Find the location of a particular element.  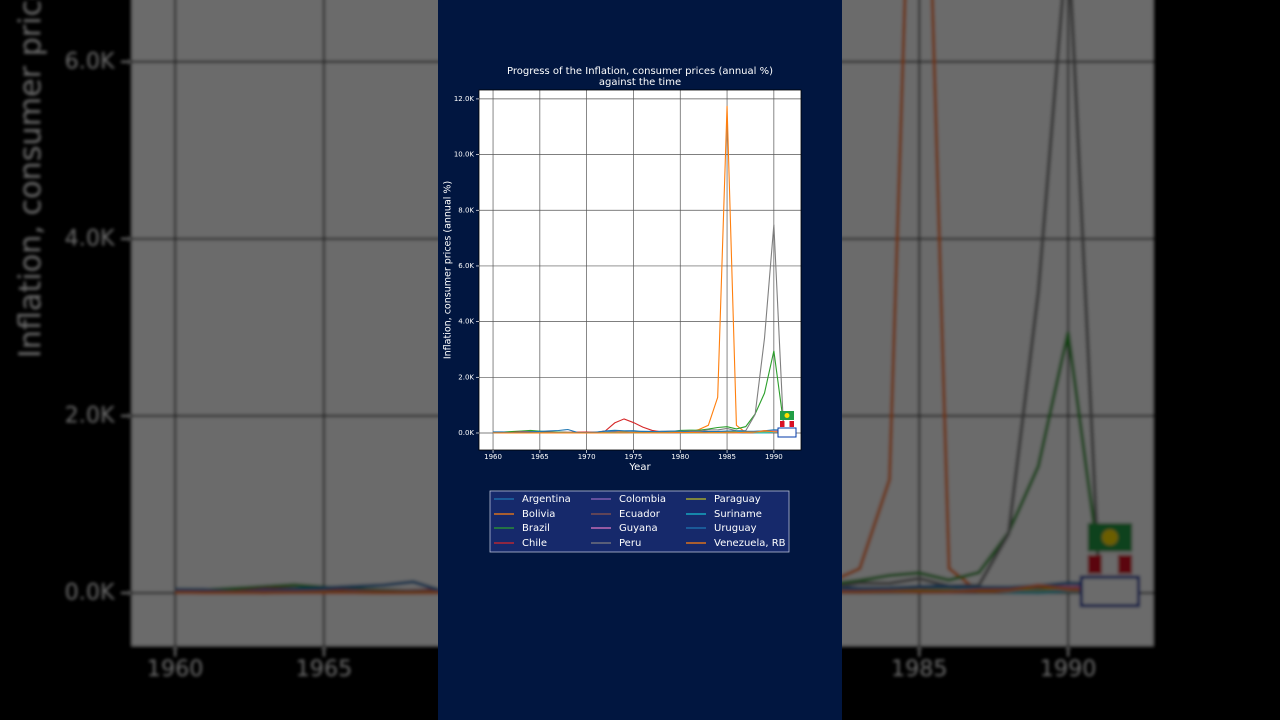

legend-box is located at coordinates (639, 521).